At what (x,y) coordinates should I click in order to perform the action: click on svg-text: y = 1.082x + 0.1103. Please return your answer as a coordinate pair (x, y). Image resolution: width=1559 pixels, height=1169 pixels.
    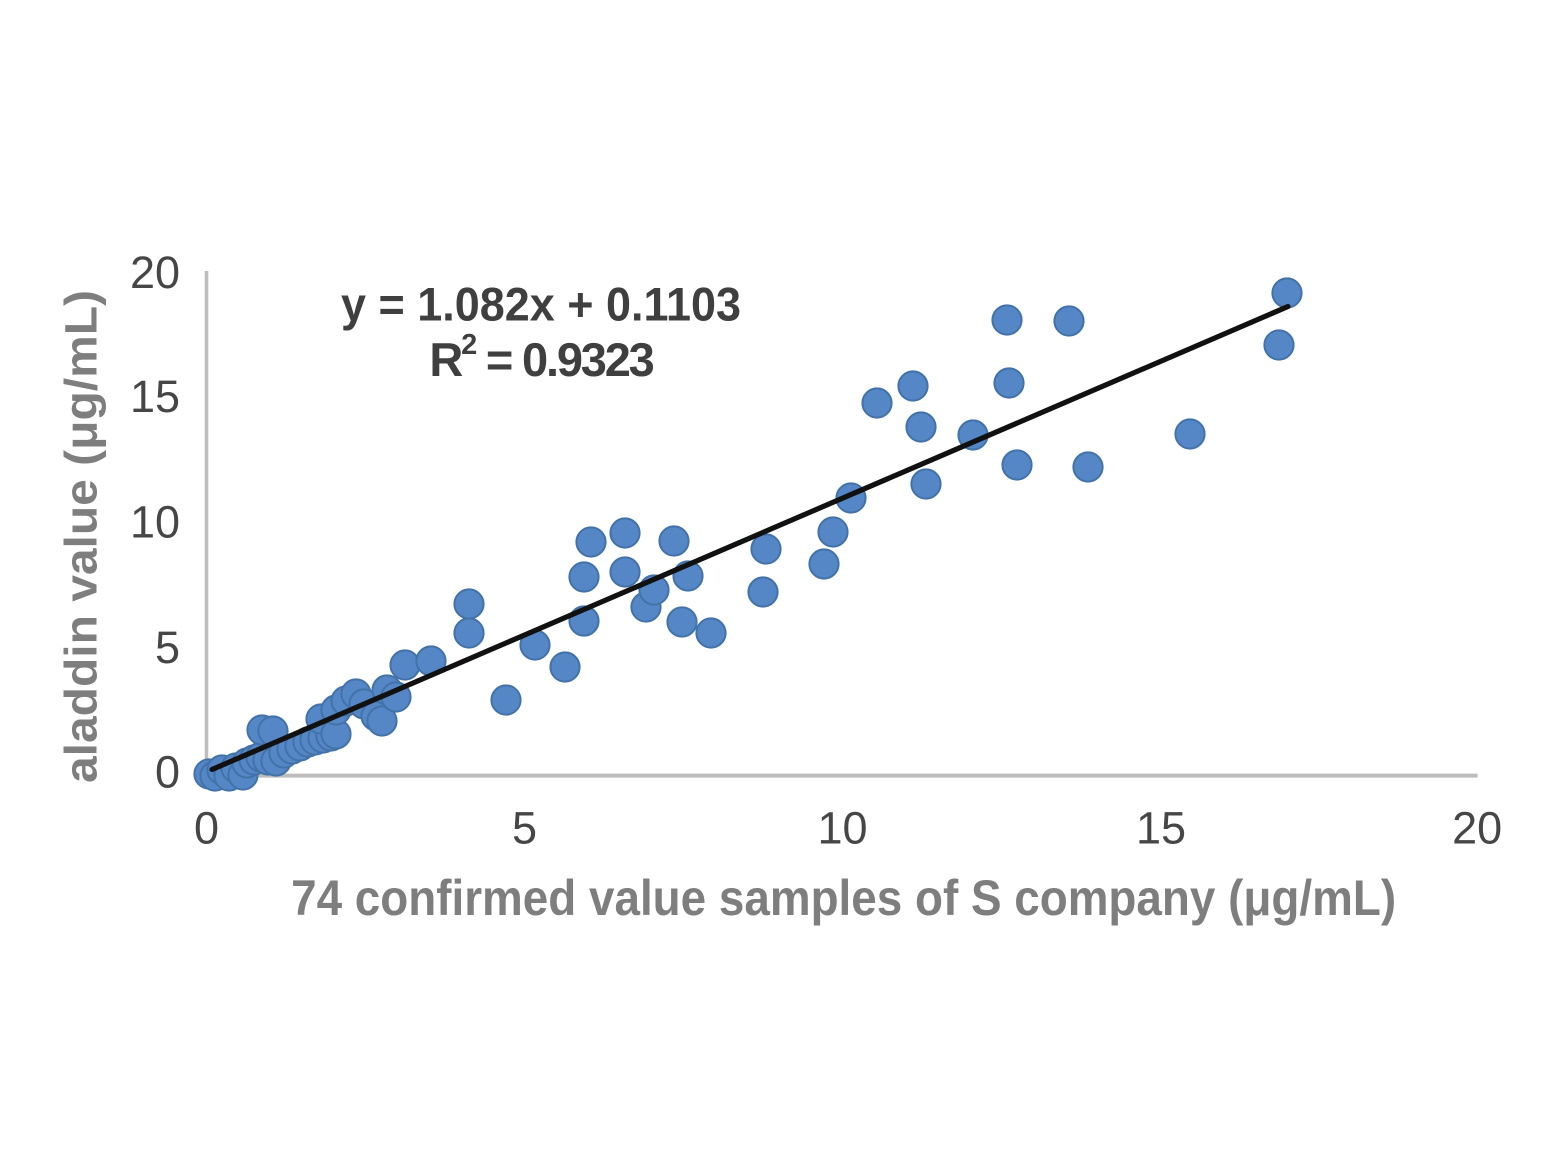
    Looking at the image, I should click on (541, 304).